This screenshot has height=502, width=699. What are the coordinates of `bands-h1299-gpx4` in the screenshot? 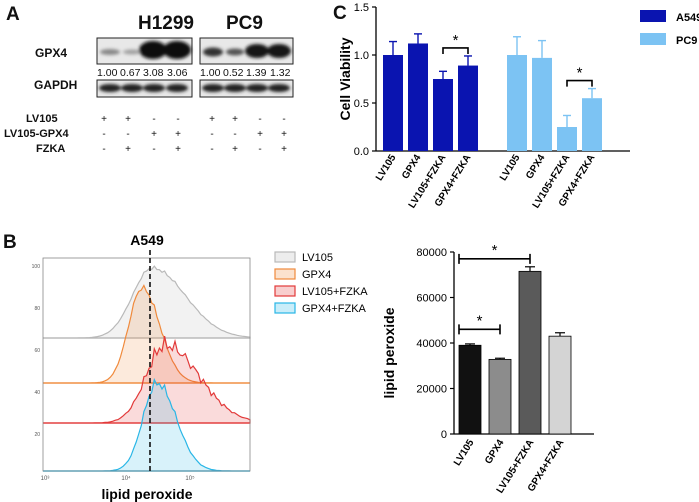 It's located at (145, 50).